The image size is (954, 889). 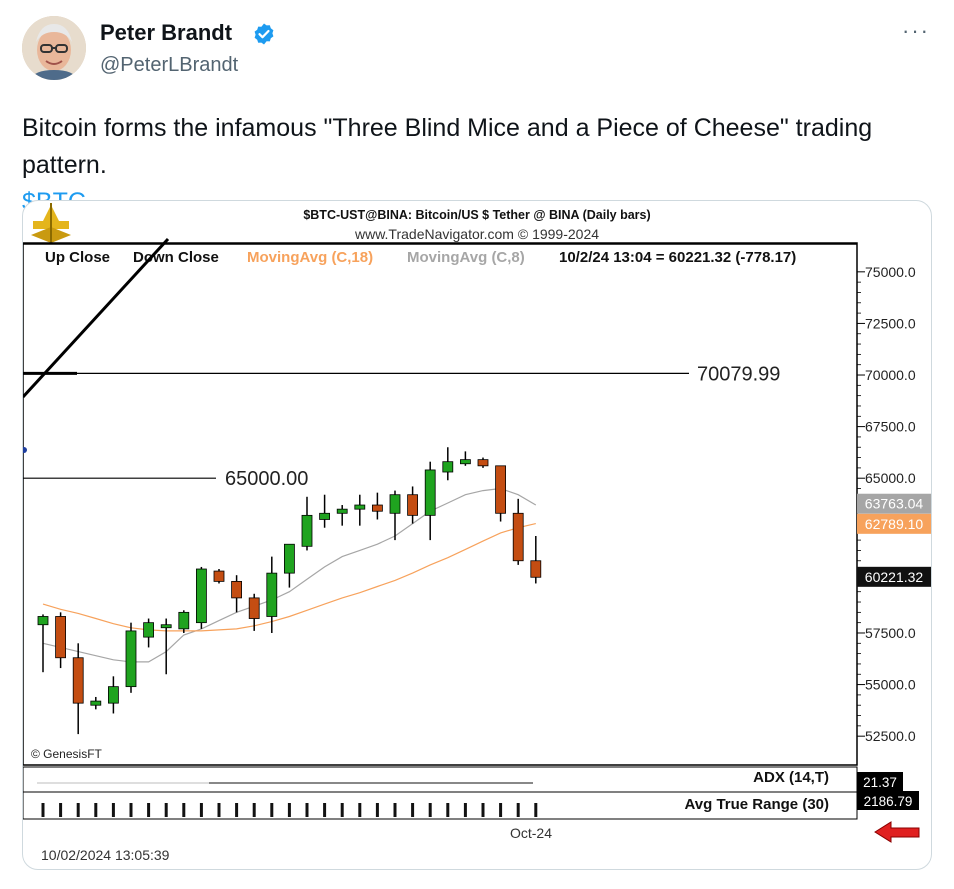 What do you see at coordinates (890, 375) in the screenshot?
I see `y-axis-tick-label: 70000.0` at bounding box center [890, 375].